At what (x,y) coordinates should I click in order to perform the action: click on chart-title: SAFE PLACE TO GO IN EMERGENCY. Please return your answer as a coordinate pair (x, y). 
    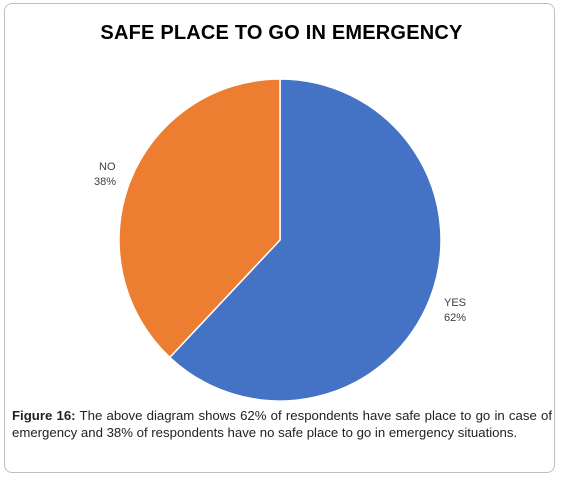
    Looking at the image, I should click on (281, 33).